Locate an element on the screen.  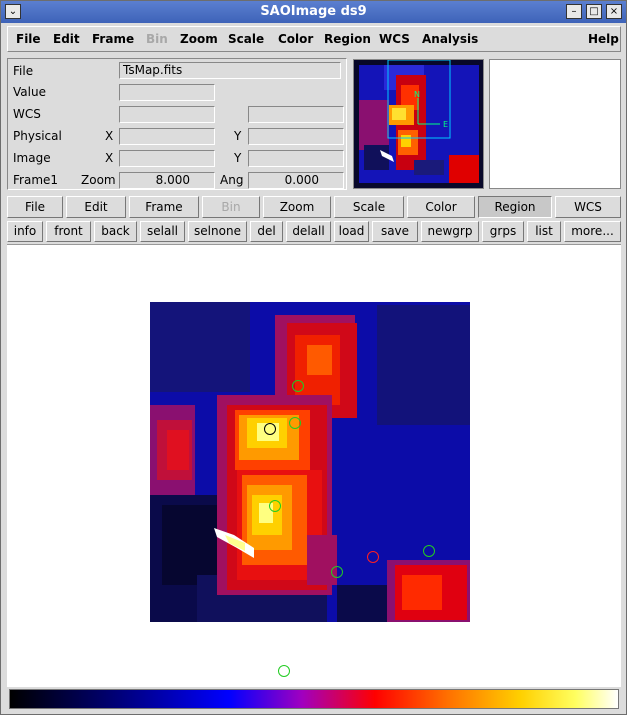
image-x-field is located at coordinates (167, 158).